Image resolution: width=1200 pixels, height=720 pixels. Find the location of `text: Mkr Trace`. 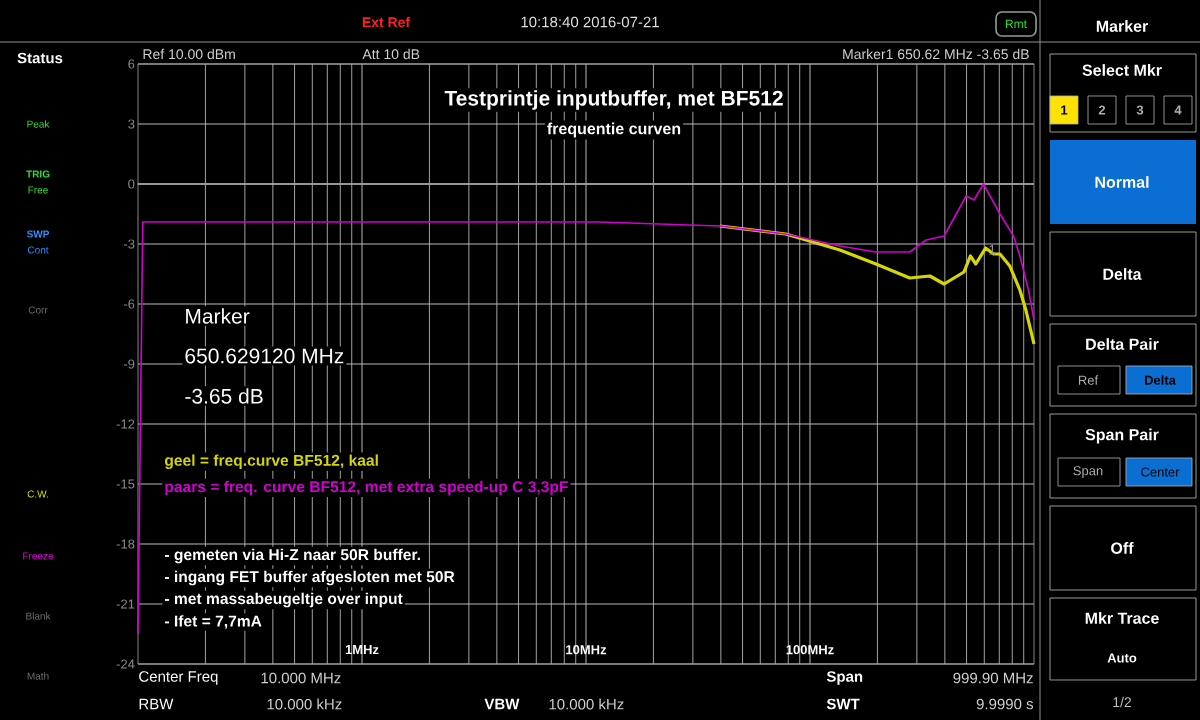

text: Mkr Trace is located at coordinates (1122, 618).